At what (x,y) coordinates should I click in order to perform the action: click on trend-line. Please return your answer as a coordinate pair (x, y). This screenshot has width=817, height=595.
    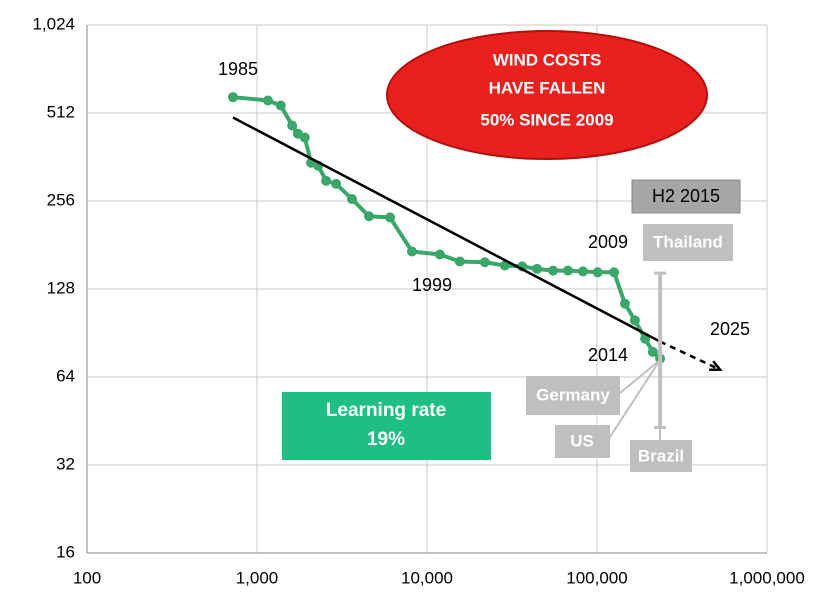
    Looking at the image, I should click on (690, 355).